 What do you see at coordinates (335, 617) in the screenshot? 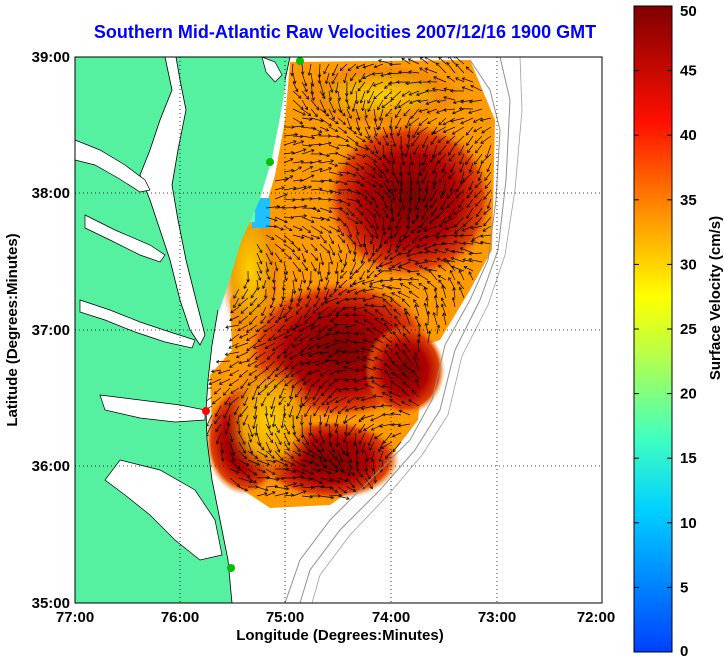
I see `x-axis-ticks: 77:00 76:00 75:00 74:00 73:00 72:00` at bounding box center [335, 617].